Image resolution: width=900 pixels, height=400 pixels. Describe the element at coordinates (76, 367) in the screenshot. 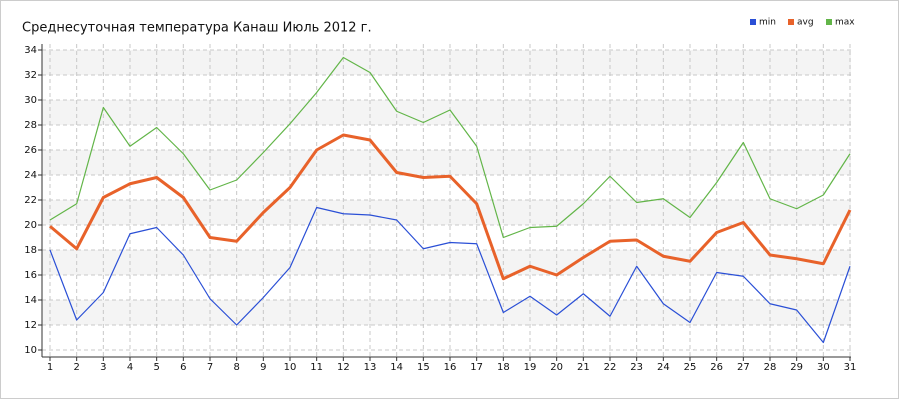

I see `x-tick-label: 2` at that location.